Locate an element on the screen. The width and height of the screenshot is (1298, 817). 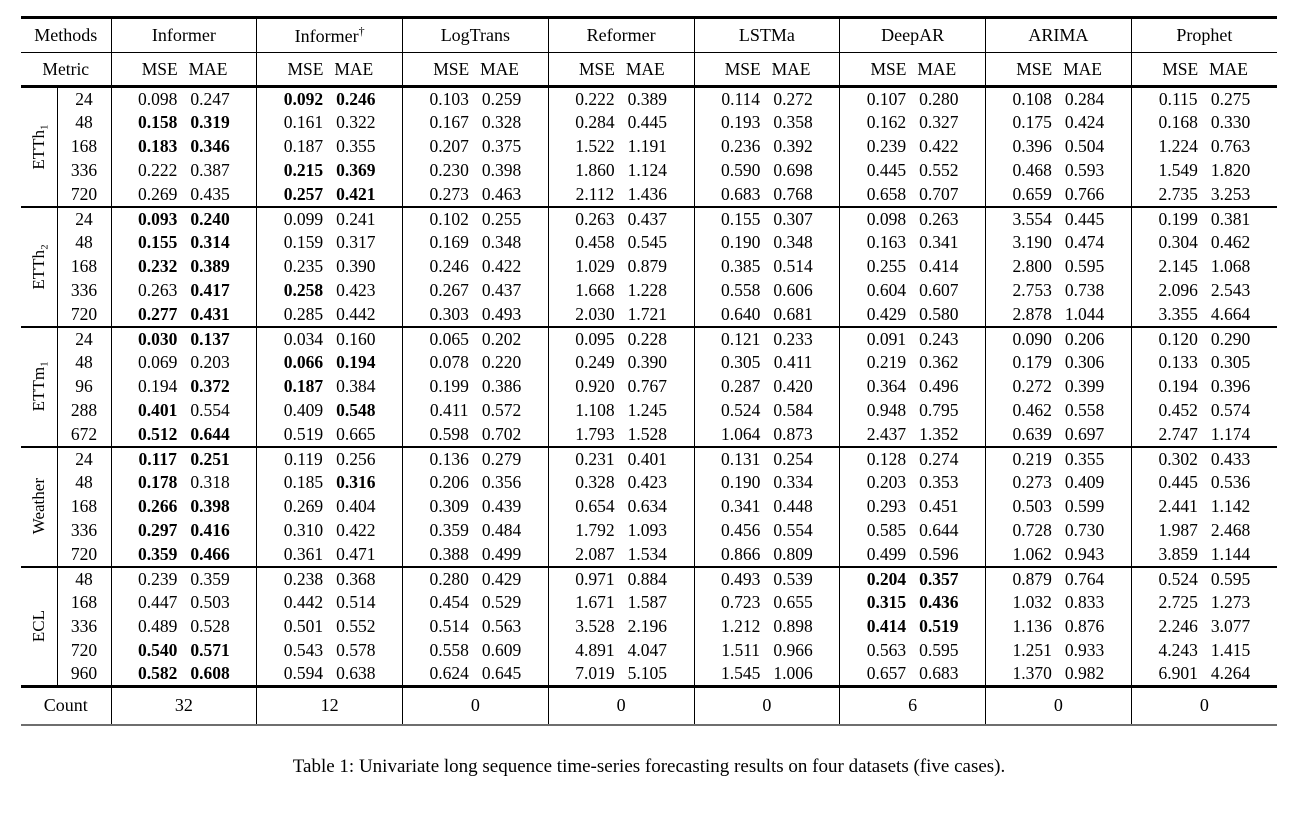
result-cell: 0.133 0.305 is located at coordinates (1203, 362).